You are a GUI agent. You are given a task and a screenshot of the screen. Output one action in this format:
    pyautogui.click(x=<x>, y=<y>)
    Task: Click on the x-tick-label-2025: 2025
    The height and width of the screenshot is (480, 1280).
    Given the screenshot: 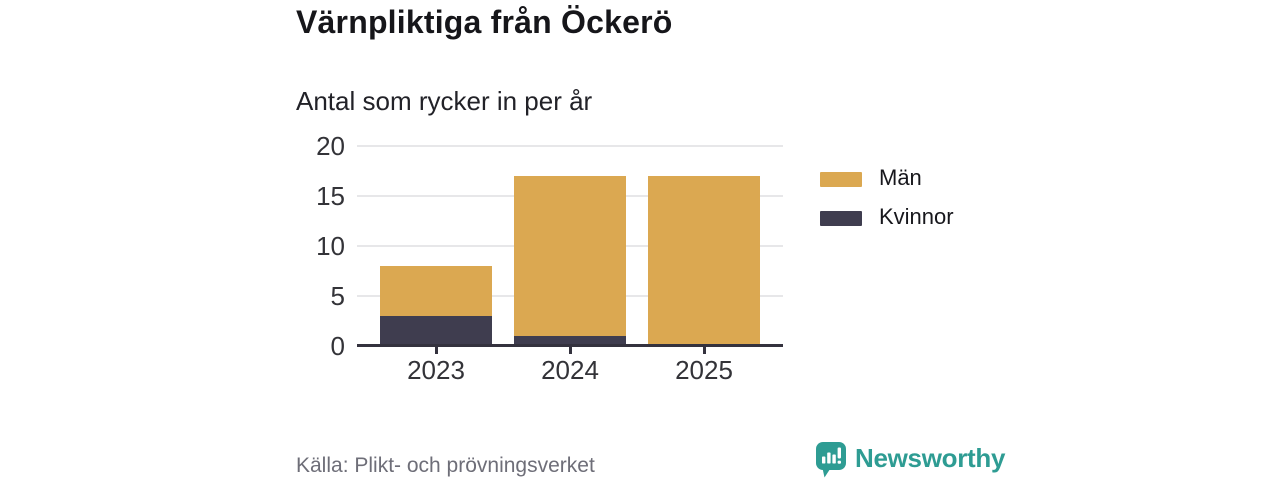 What is the action you would take?
    pyautogui.click(x=704, y=370)
    